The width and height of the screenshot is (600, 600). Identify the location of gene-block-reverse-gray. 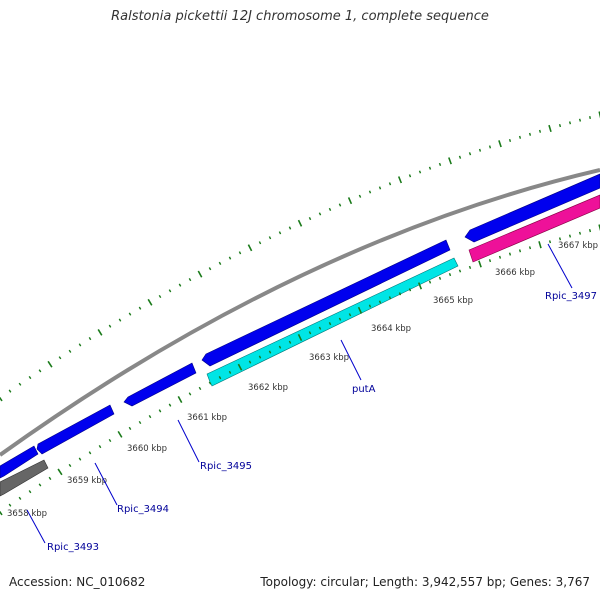
(24, 478).